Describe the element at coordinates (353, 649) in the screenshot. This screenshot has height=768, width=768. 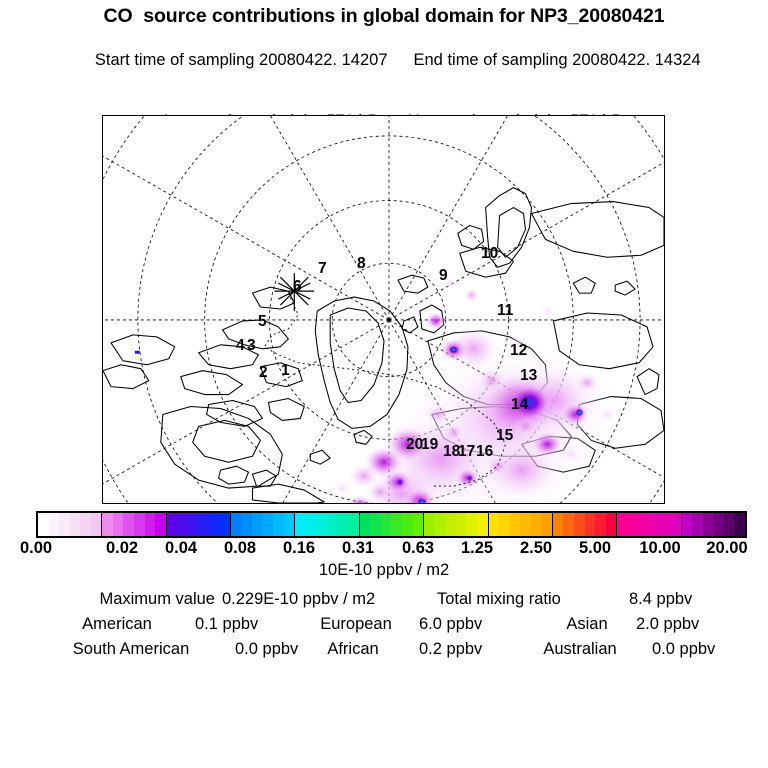
I see `region-african-label: African` at that location.